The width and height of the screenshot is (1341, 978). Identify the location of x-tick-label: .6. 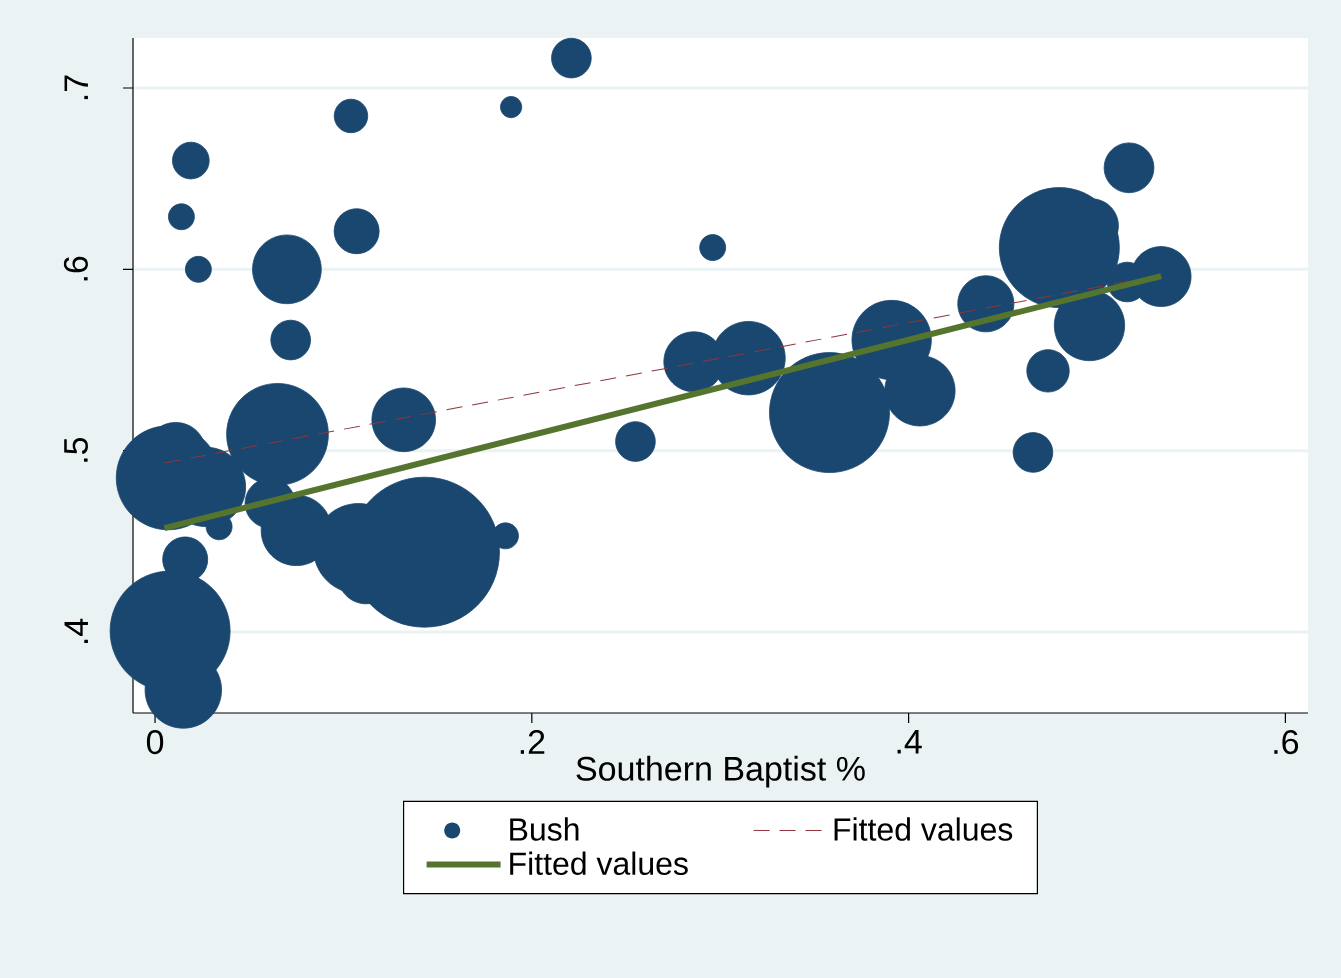
(1286, 742).